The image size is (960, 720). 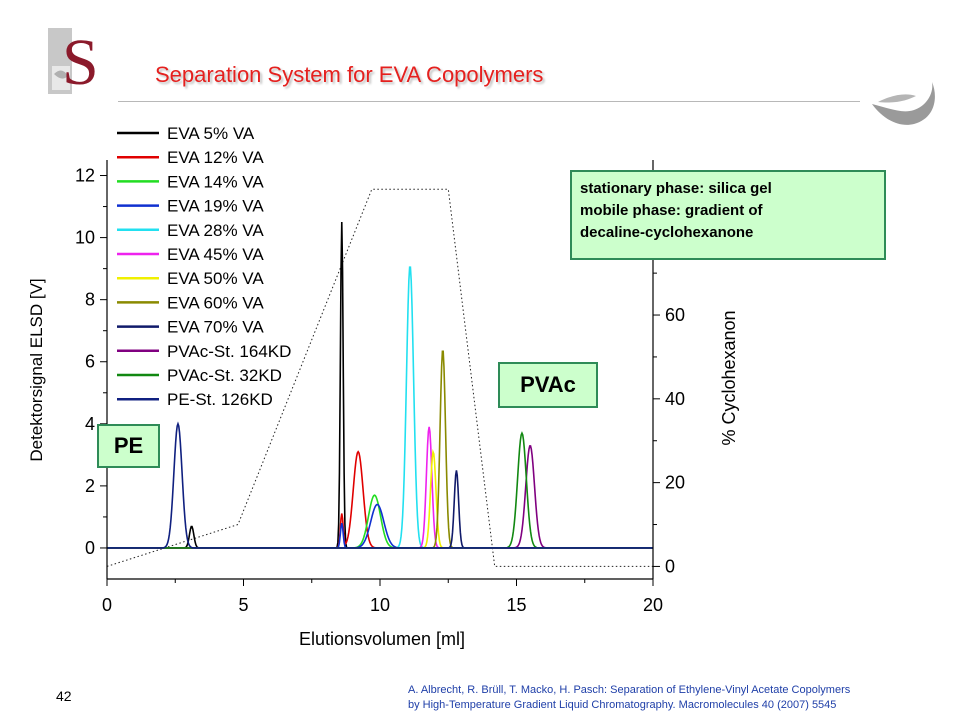 What do you see at coordinates (128, 446) in the screenshot?
I see `pe-peak-label: PE` at bounding box center [128, 446].